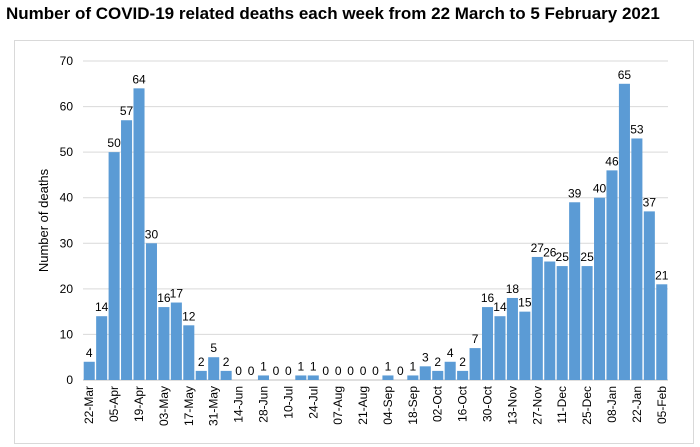  I want to click on x-tick-label: 25-Dec, so click(587, 405).